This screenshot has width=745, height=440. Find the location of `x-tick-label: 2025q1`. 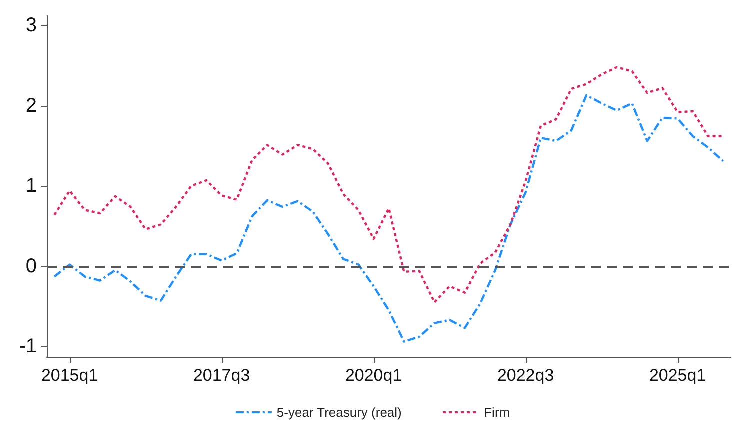

x-tick-label: 2025q1 is located at coordinates (677, 375).